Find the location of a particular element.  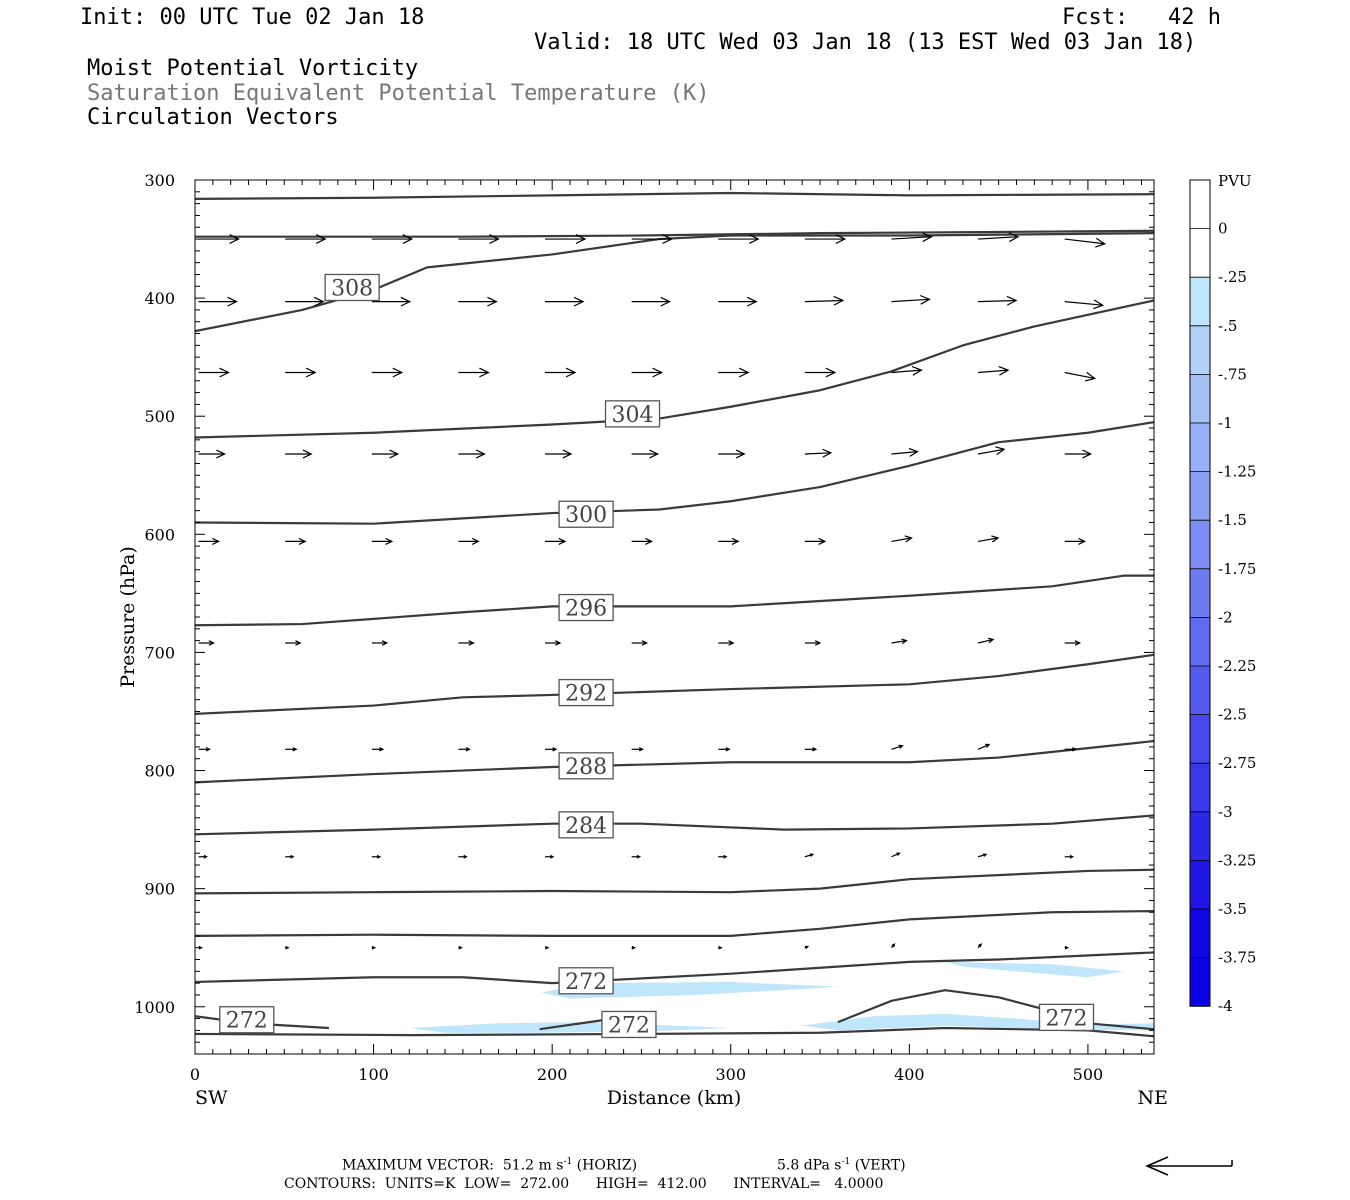

colorbar-label: -1.5 is located at coordinates (1232, 520).